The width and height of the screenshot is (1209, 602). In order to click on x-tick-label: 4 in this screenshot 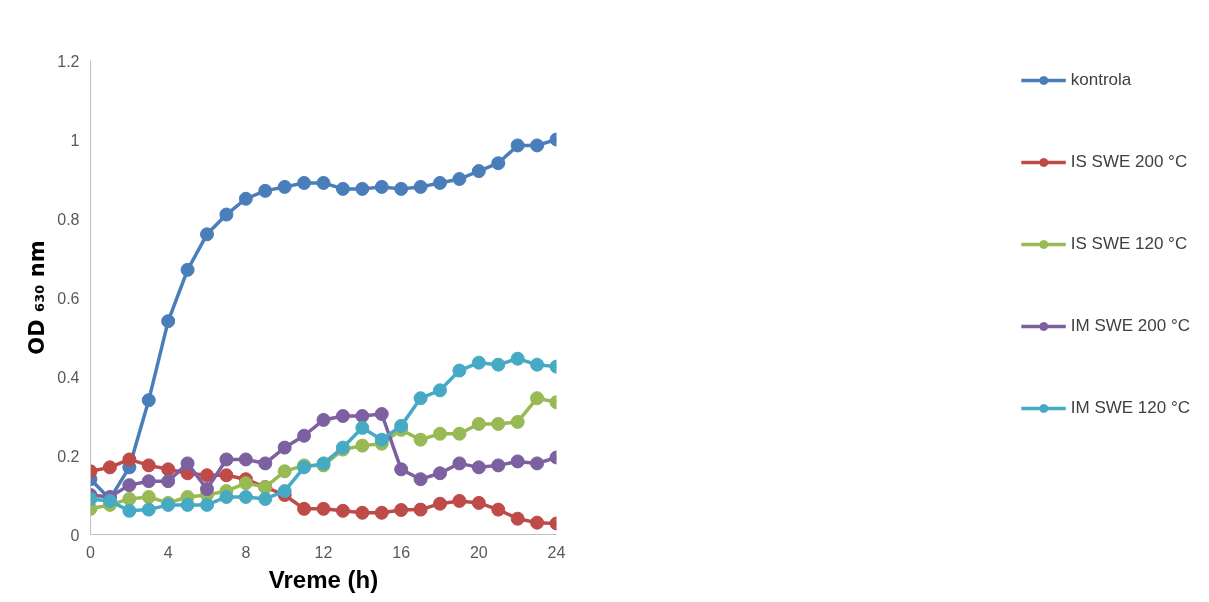, I will do `click(168, 552)`.